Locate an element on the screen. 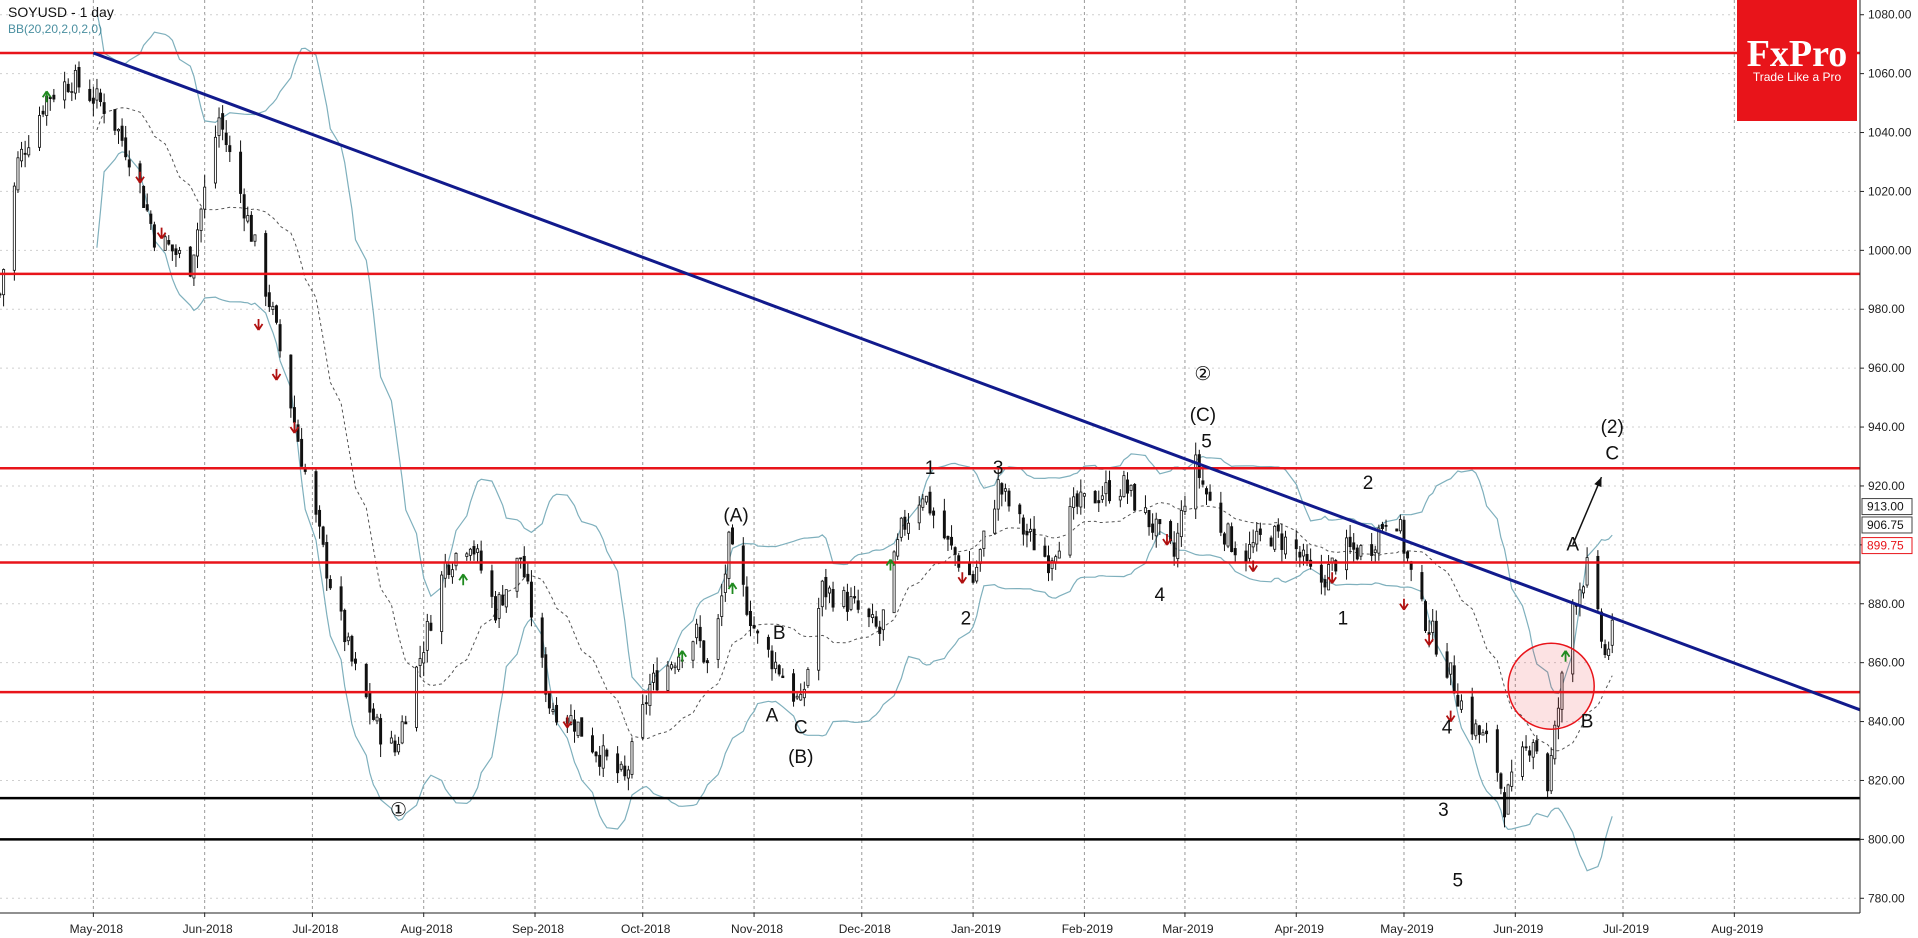  wave-label: 3 is located at coordinates (998, 468).